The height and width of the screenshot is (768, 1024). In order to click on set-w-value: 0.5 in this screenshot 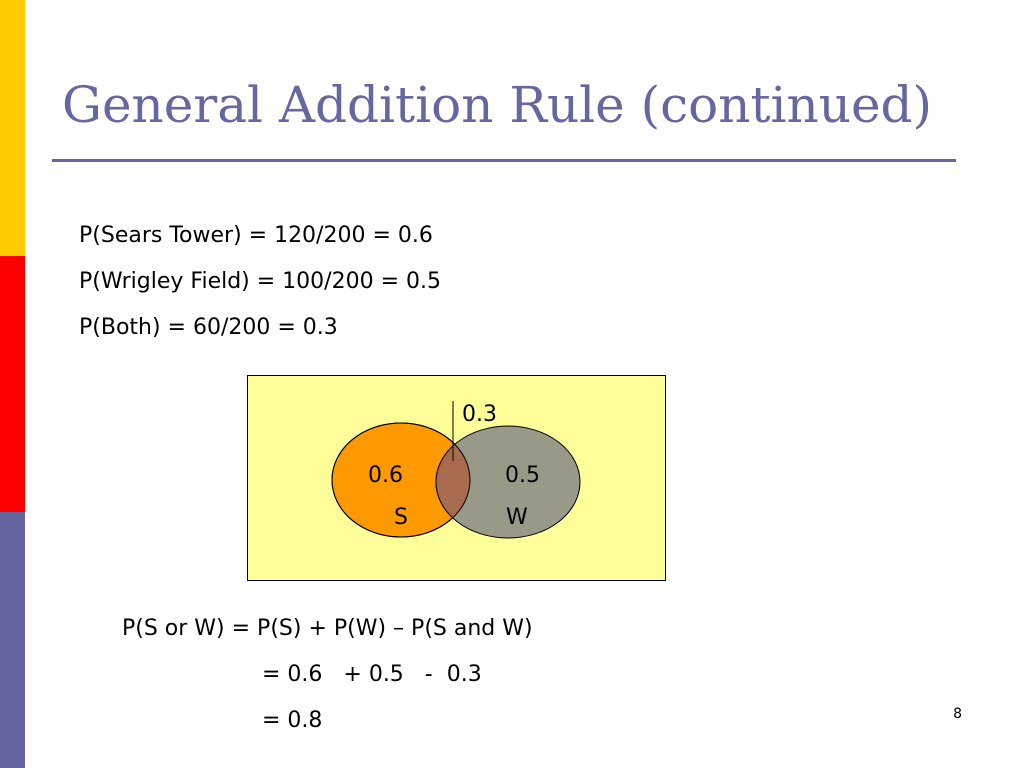, I will do `click(522, 475)`.